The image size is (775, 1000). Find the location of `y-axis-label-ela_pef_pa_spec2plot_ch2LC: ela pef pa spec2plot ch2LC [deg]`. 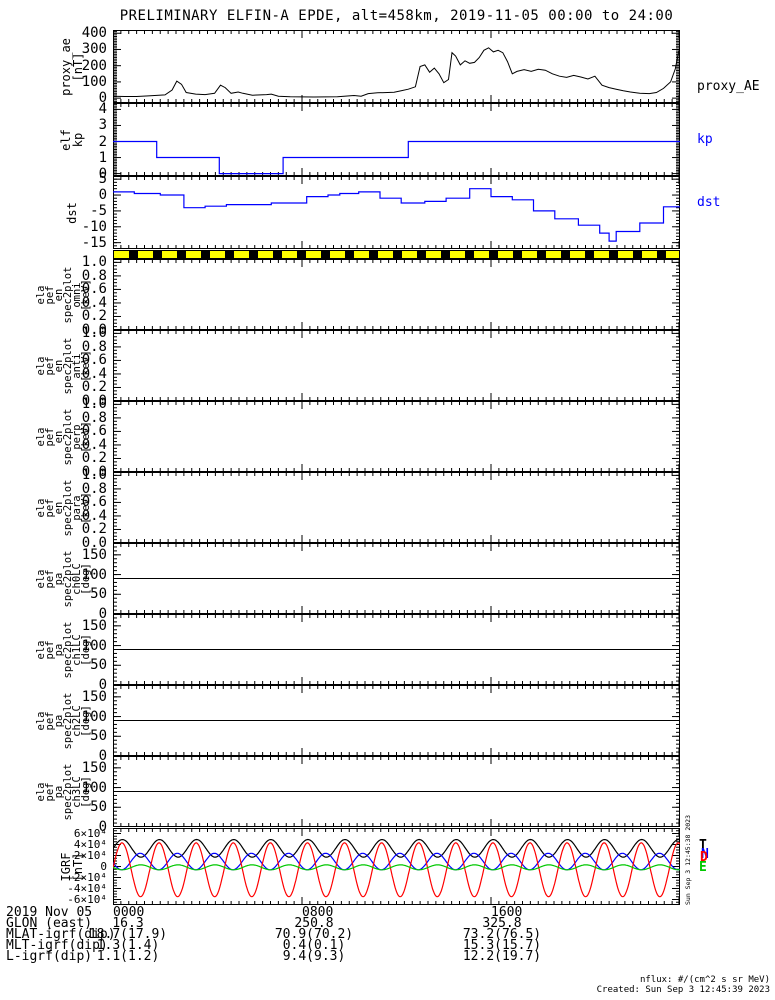

y-axis-label-ela_pef_pa_spec2plot_ch2LC: ela pef pa spec2plot ch2LC [deg] is located at coordinates (63, 720).